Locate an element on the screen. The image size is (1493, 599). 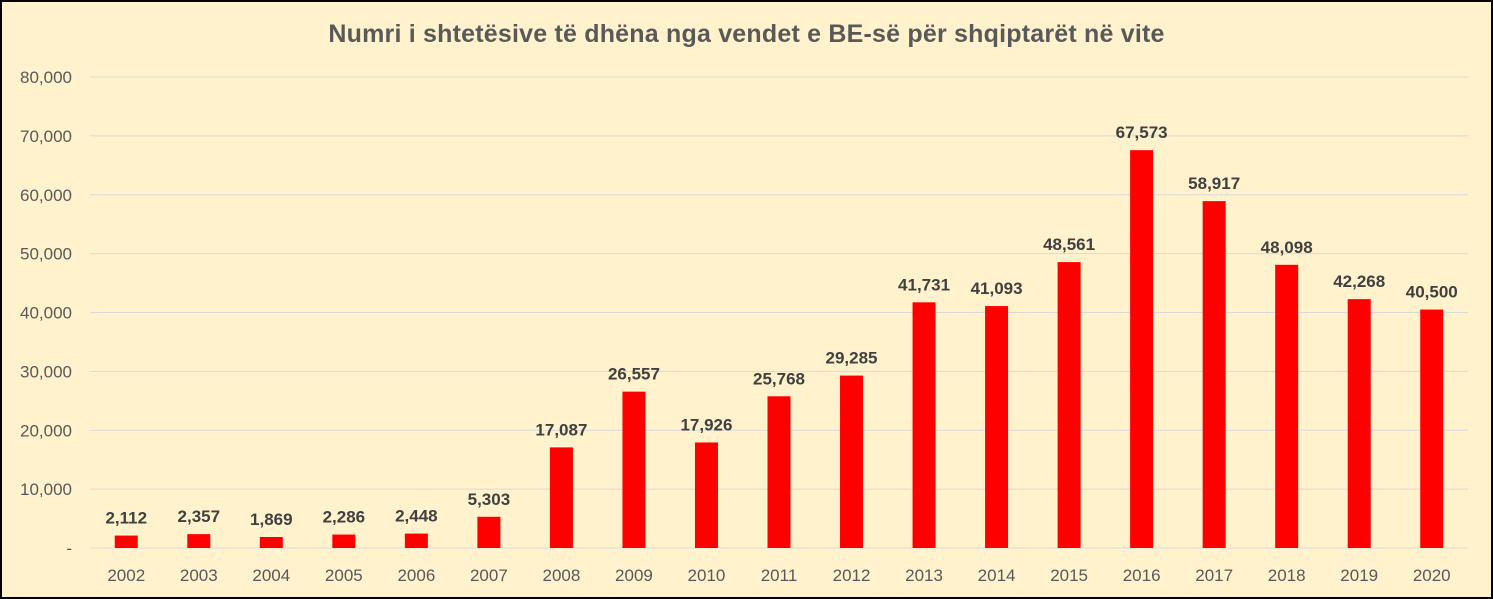
x-tick-label: 2018 is located at coordinates (1287, 575).